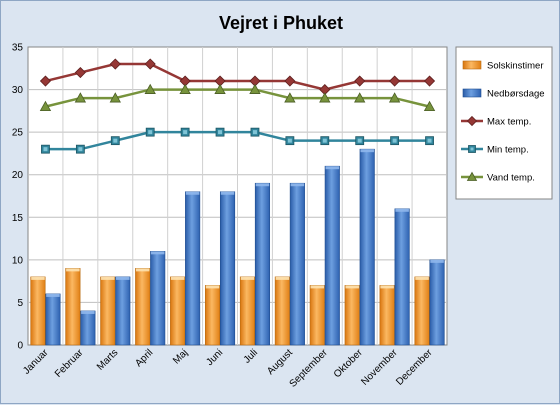 This screenshot has width=560, height=405. Describe the element at coordinates (36, 362) in the screenshot. I see `x-tick-label: Januar` at that location.